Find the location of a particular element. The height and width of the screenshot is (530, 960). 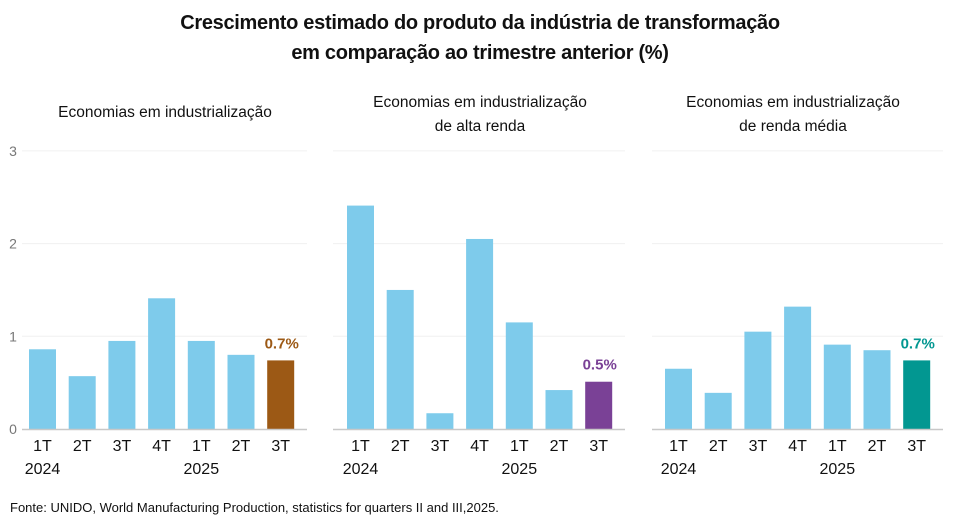

panel-3-subtitle-line-2: de renda média is located at coordinates (793, 126).